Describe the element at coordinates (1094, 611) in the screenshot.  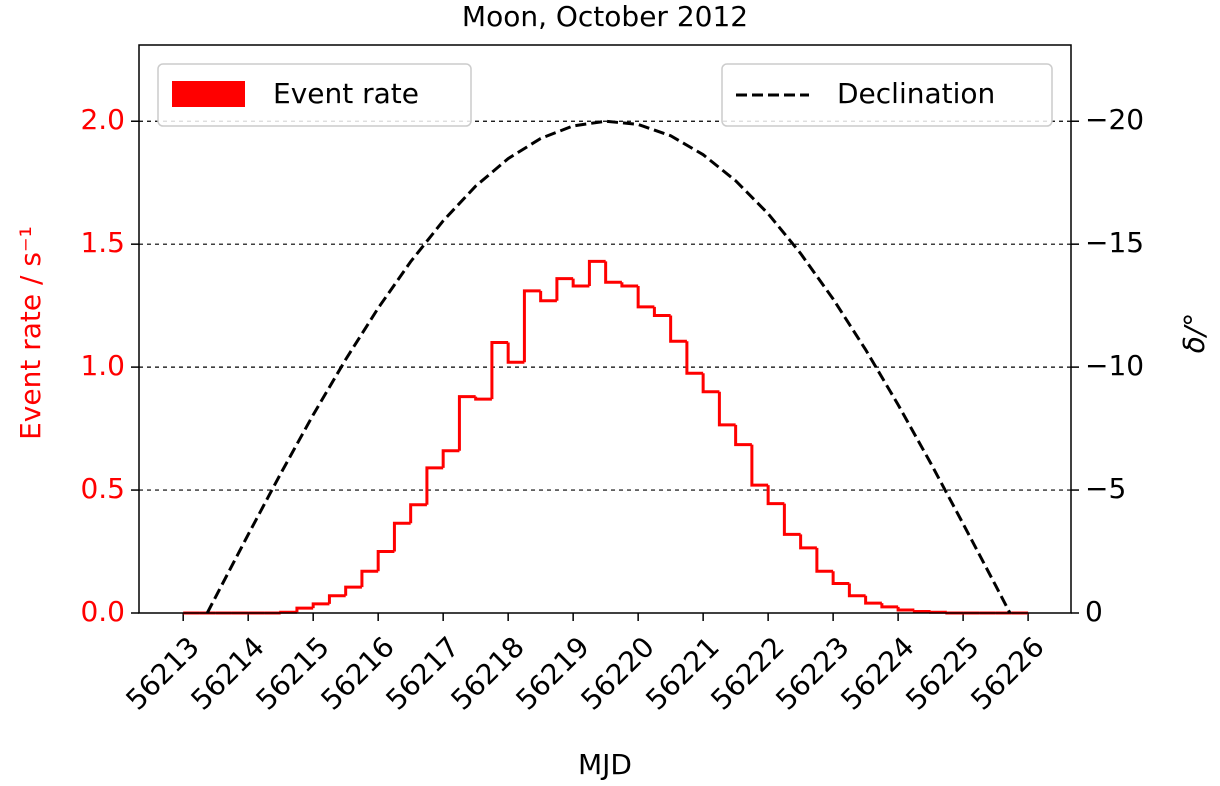
I see `y2-tick-label: 0` at that location.